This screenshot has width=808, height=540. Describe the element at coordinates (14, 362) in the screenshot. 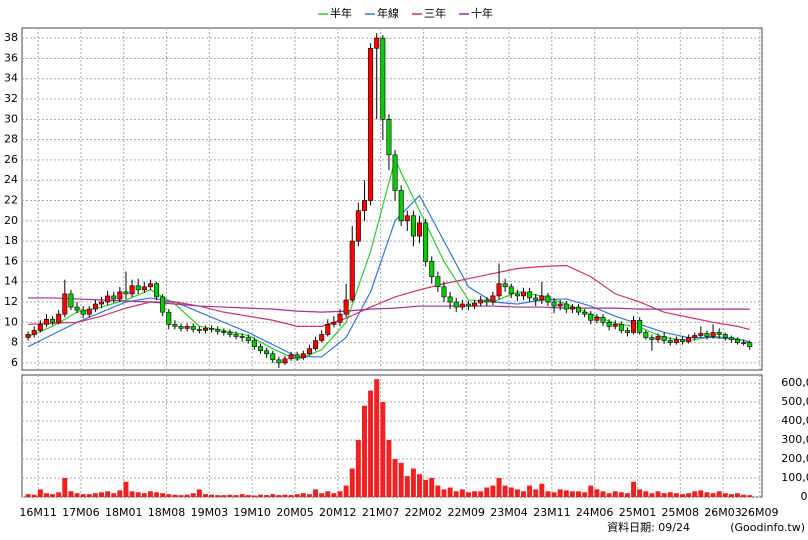

I see `y-tick-label: 6` at that location.